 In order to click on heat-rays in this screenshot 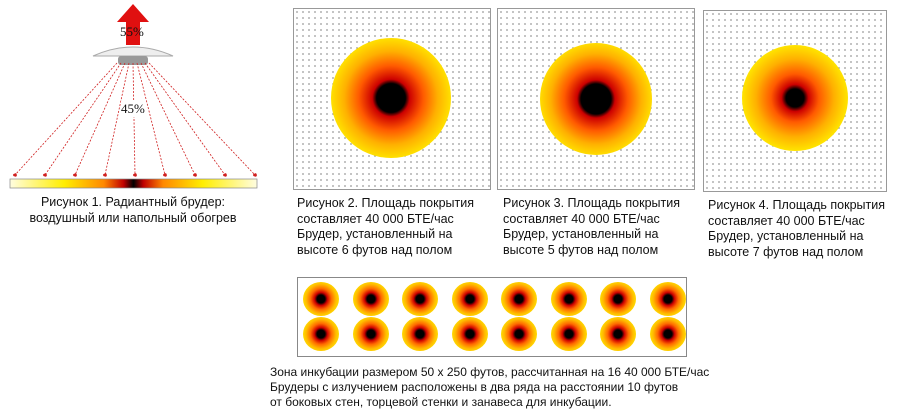, I will do `click(135, 119)`.